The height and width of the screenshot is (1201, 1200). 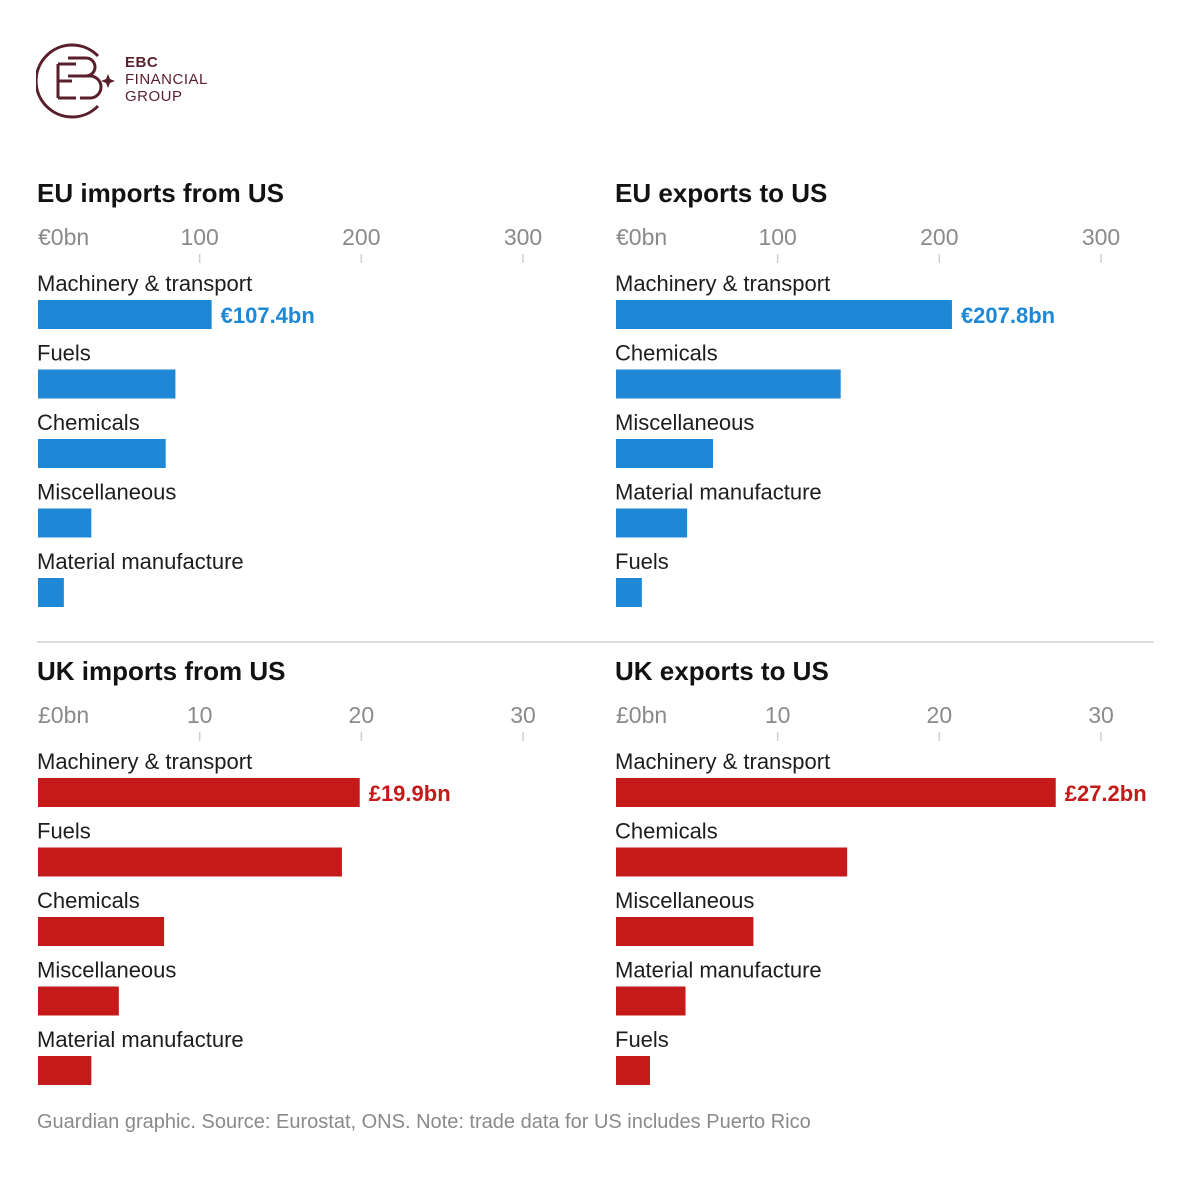 I want to click on value-label: €107.4bn, so click(x=268, y=315).